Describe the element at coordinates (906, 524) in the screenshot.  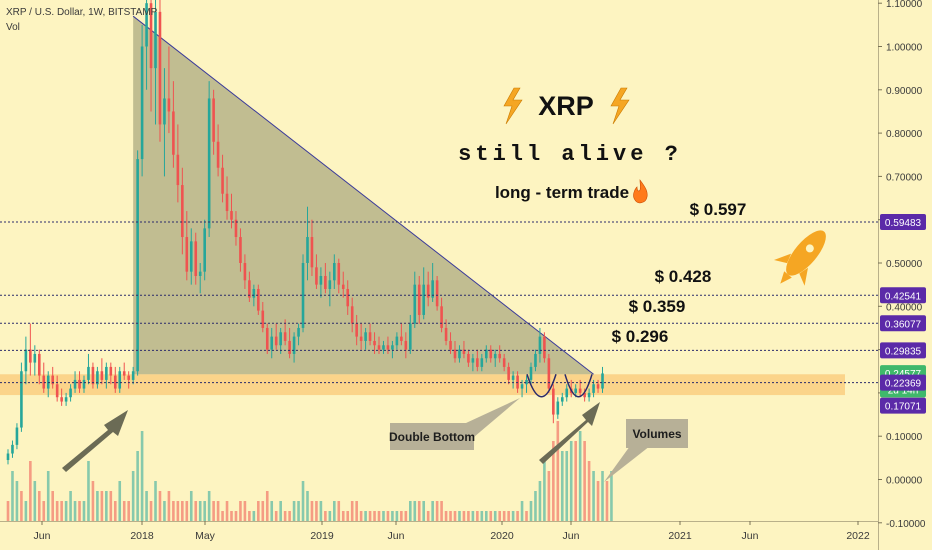
I see `price-tick-label: -0.10000` at that location.